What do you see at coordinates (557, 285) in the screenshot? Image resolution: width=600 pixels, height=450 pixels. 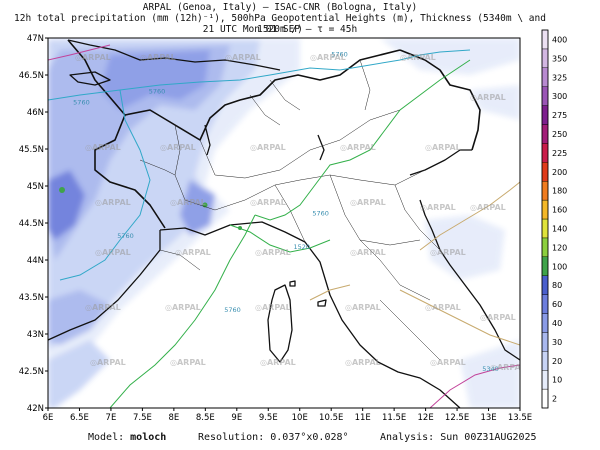 I see `colorbar-label: 80` at bounding box center [557, 285].